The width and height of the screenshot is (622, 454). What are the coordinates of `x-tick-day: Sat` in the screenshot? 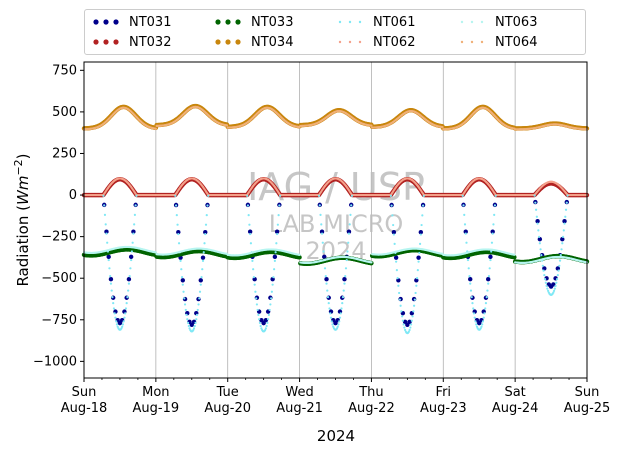 It's located at (514, 392).